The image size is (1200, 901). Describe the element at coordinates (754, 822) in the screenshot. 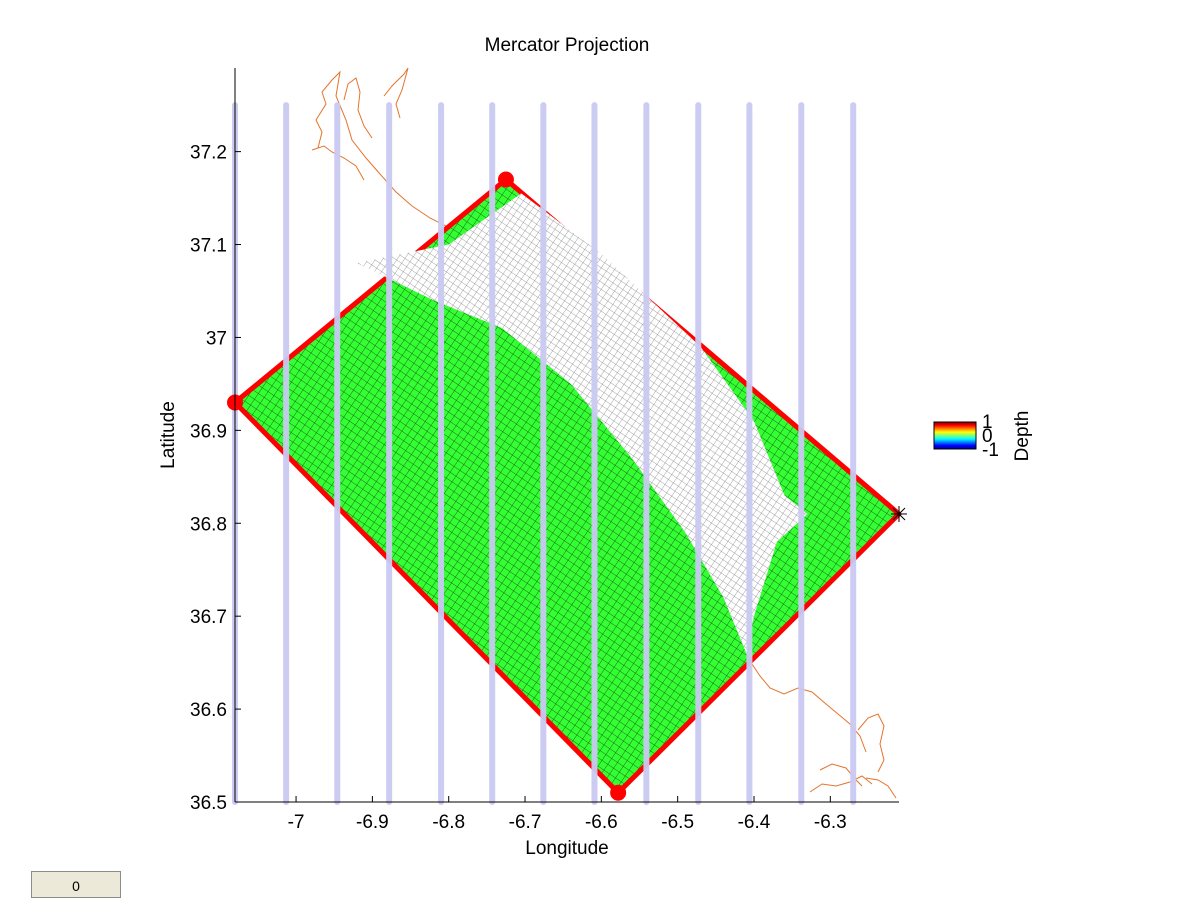

I see `x-tick-label: -6.4` at that location.